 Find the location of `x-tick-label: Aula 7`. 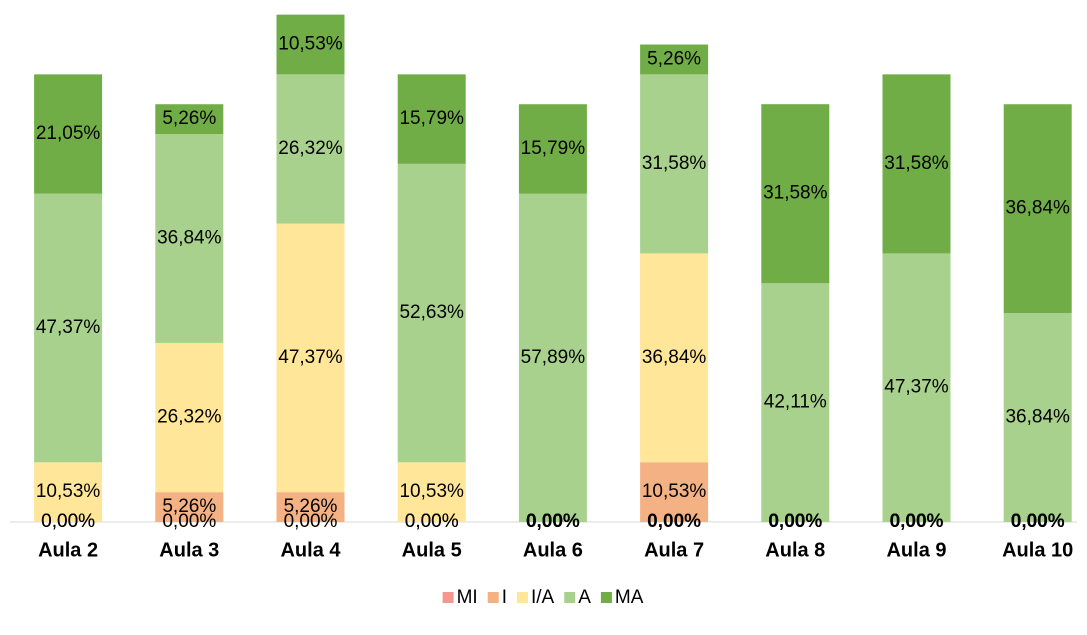

x-tick-label: Aula 7 is located at coordinates (674, 550).